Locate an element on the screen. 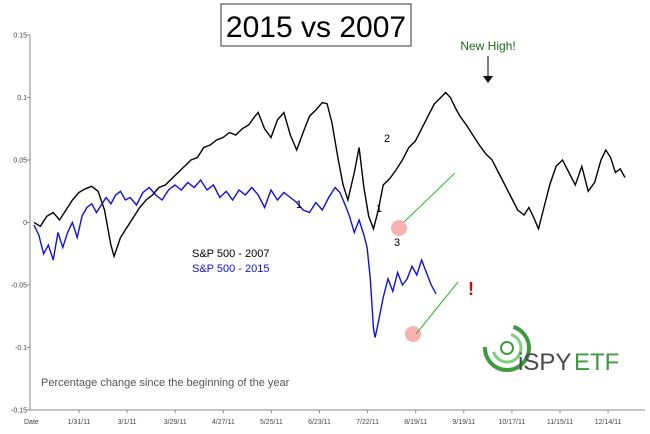  y-tick-label: 0 is located at coordinates (25, 223).